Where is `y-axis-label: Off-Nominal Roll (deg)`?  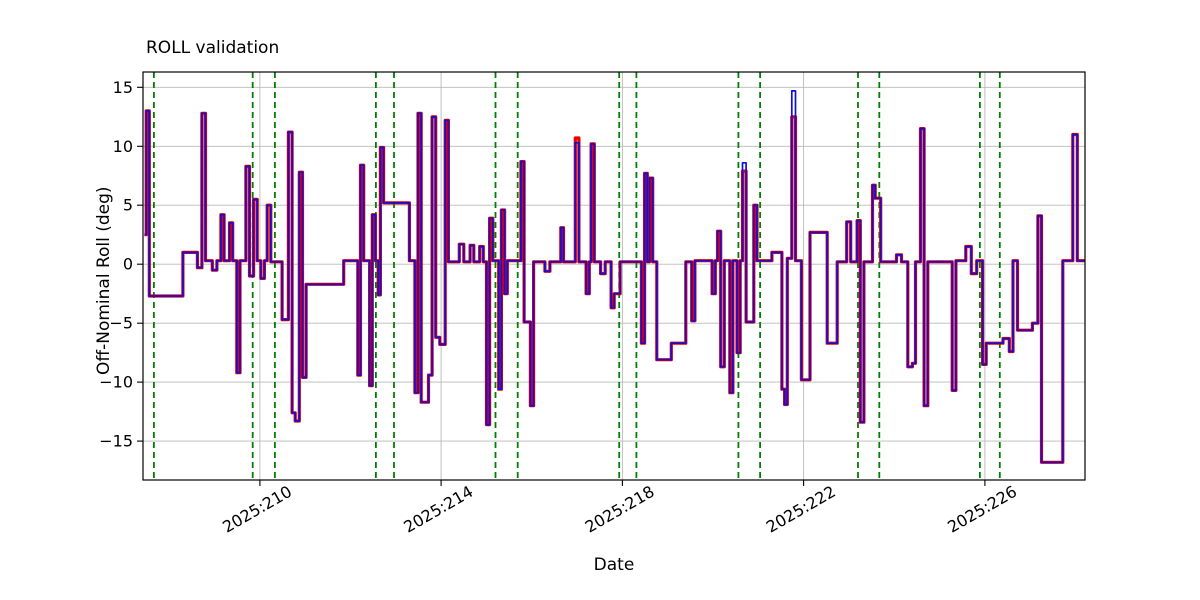
y-axis-label: Off-Nominal Roll (deg) is located at coordinates (104, 280).